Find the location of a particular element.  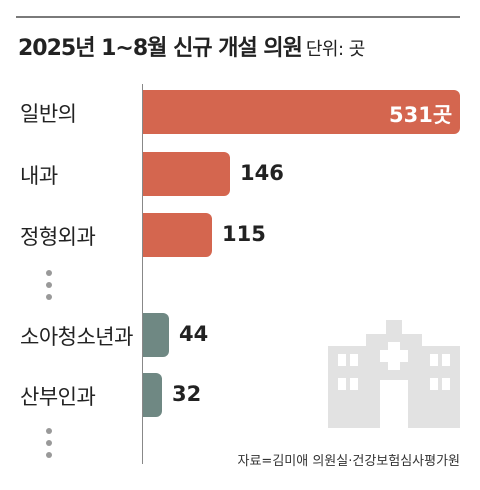

source-note: 자료=김미애 의원실·건강보험심사평가원 is located at coordinates (348, 461).